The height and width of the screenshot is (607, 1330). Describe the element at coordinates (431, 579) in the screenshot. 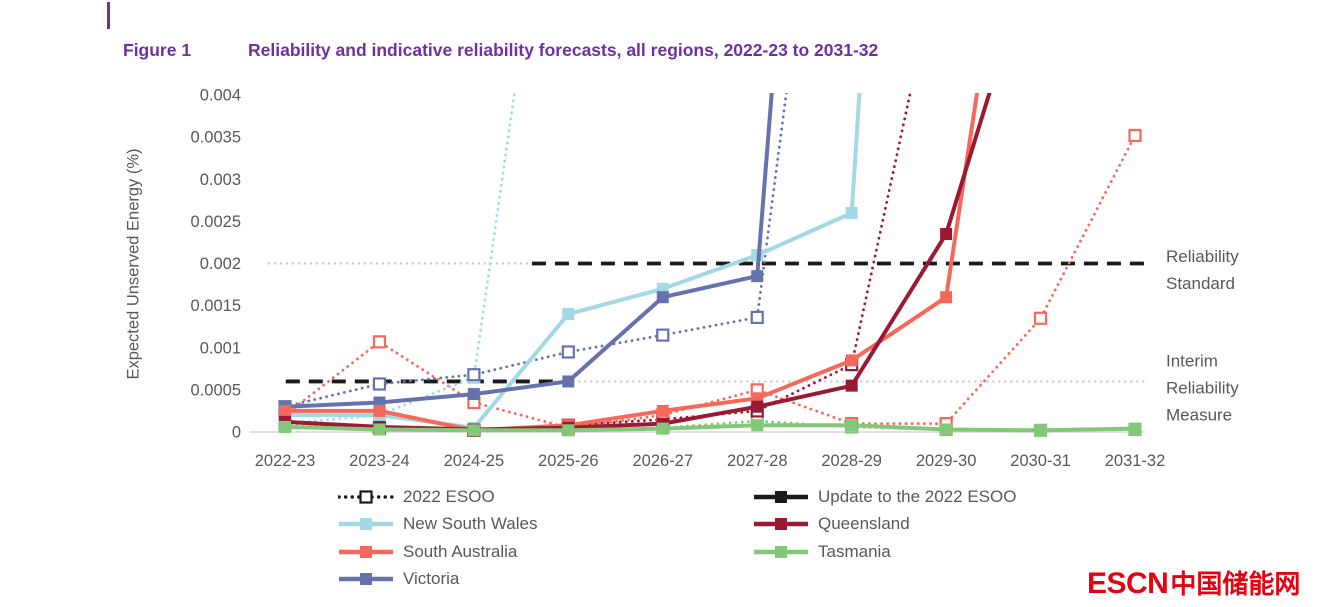

I see `legend-label: Victoria` at that location.